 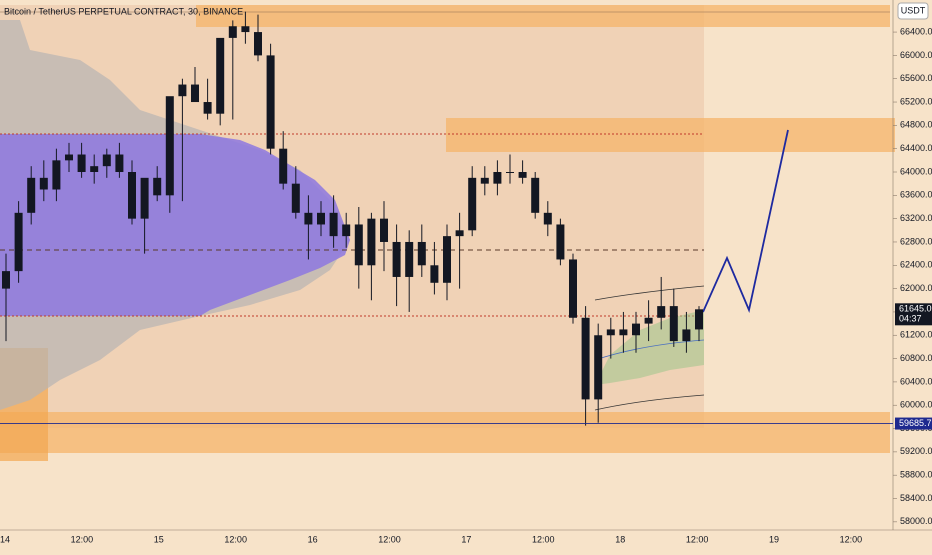 What do you see at coordinates (916, 335) in the screenshot?
I see `y-tick-label: 61200.0` at bounding box center [916, 335].